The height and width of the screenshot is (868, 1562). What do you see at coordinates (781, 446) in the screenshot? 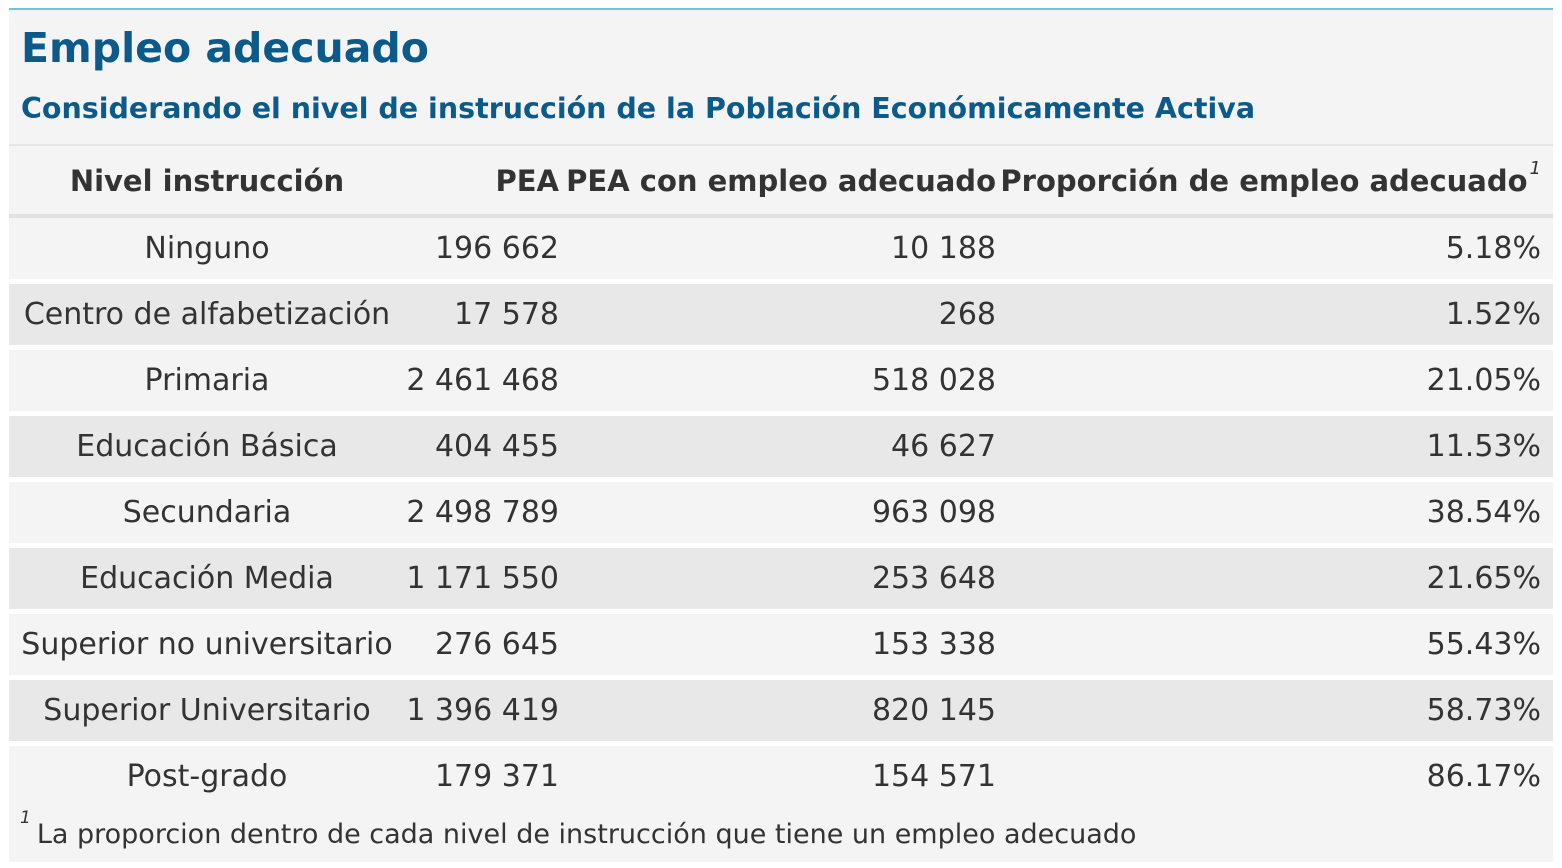
I see `table-row: Educación Básica 404 455 46 627 11.53%` at bounding box center [781, 446].